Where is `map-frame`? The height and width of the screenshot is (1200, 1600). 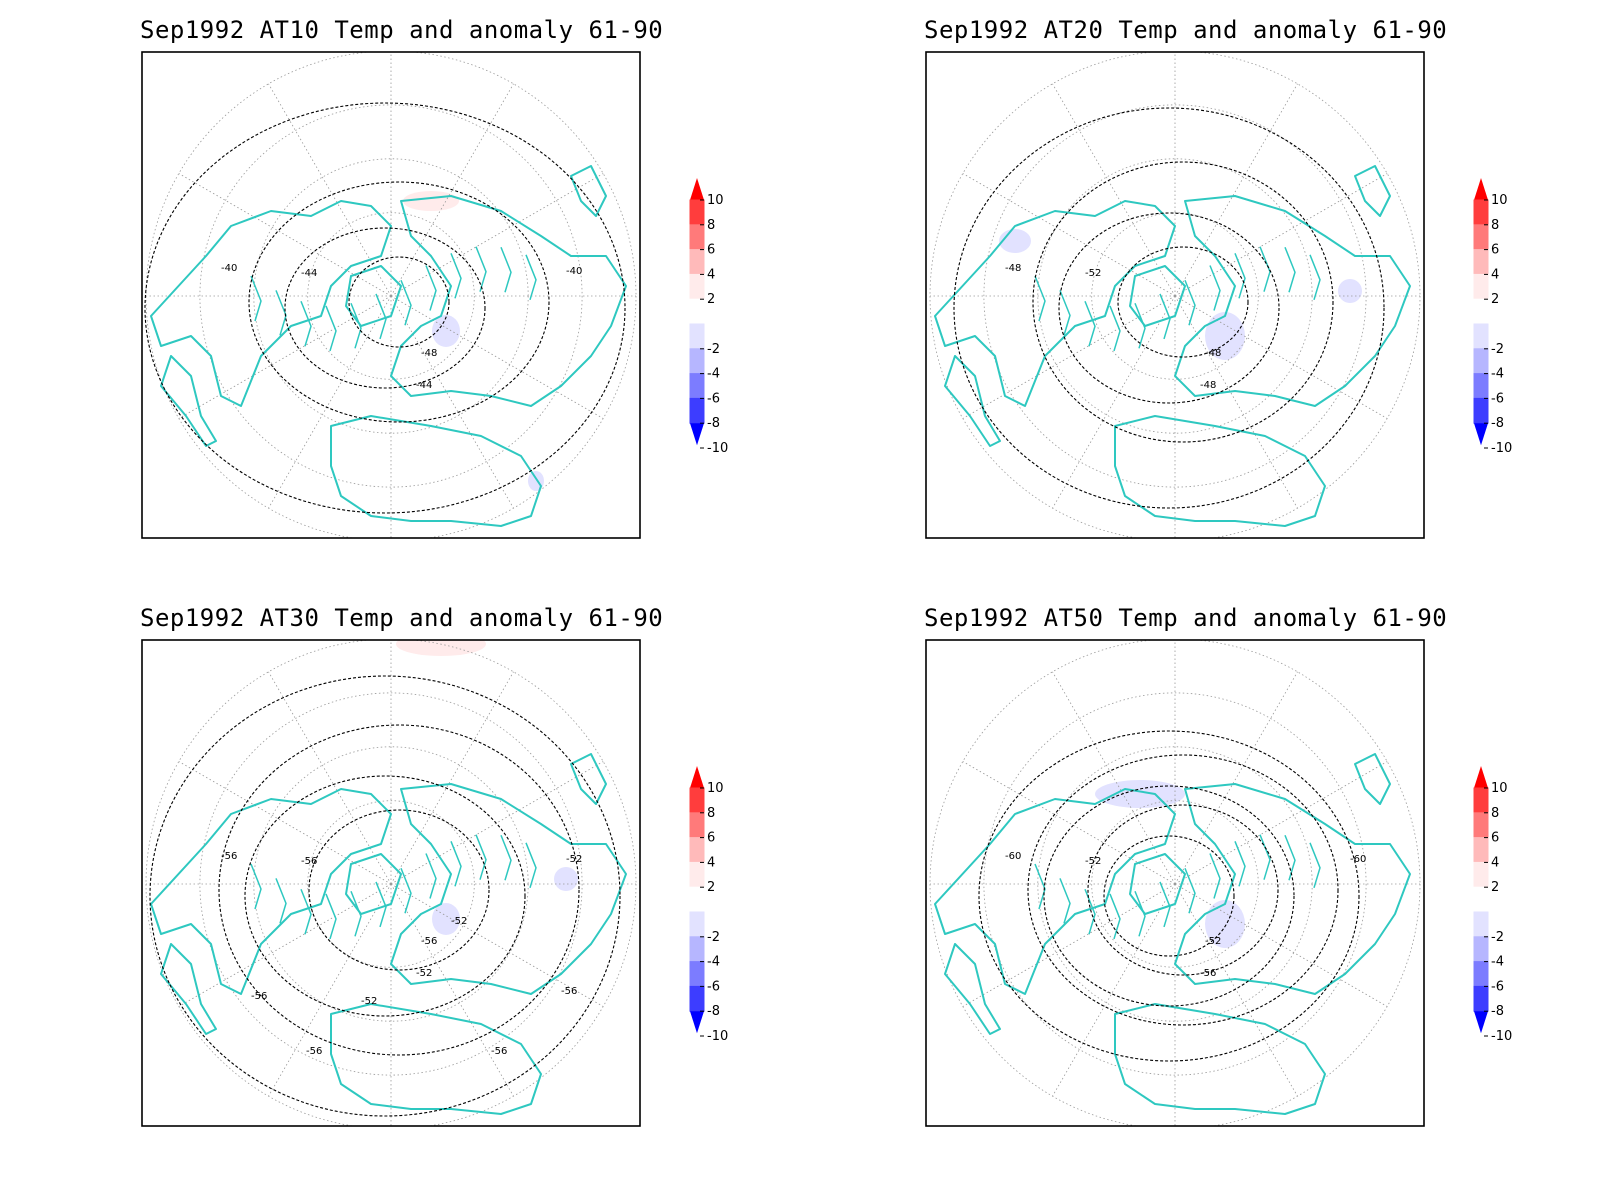 map-frame is located at coordinates (391, 295).